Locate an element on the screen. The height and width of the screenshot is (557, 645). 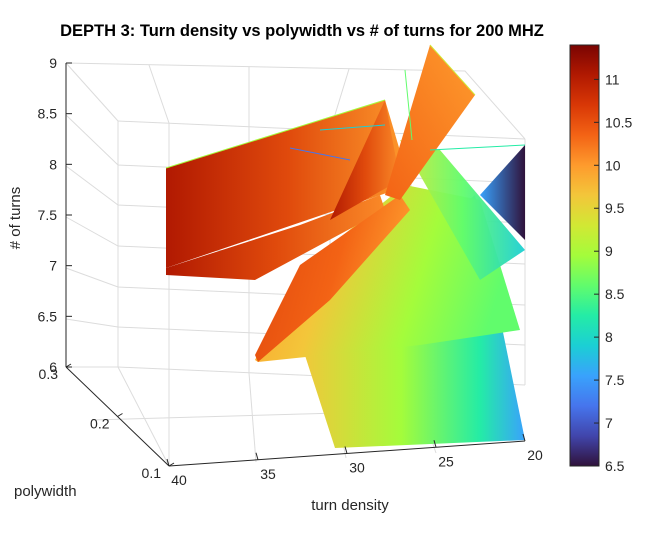
colorbar-tick-label: 10.5 is located at coordinates (618, 122).